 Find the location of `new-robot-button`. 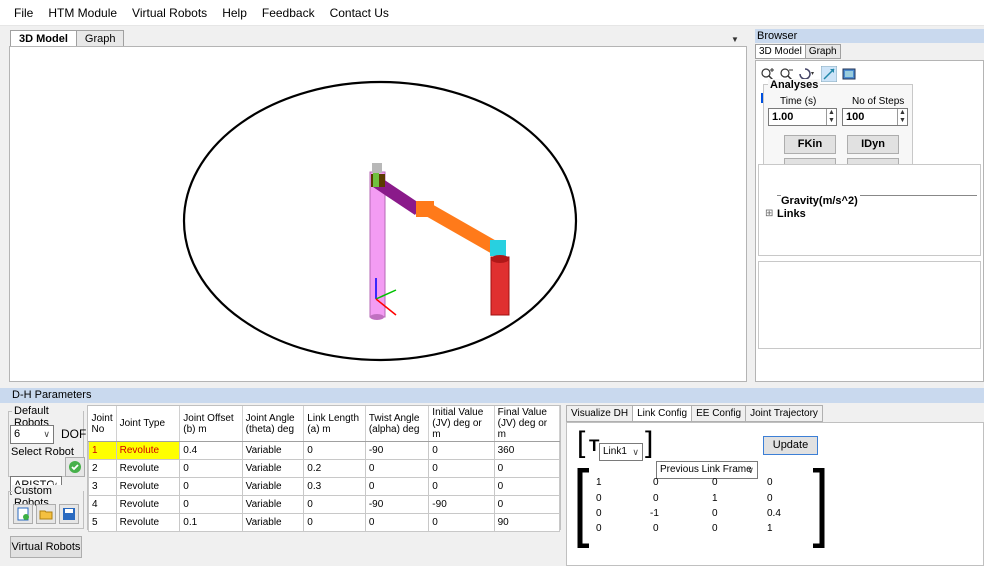

new-robot-button is located at coordinates (23, 514).